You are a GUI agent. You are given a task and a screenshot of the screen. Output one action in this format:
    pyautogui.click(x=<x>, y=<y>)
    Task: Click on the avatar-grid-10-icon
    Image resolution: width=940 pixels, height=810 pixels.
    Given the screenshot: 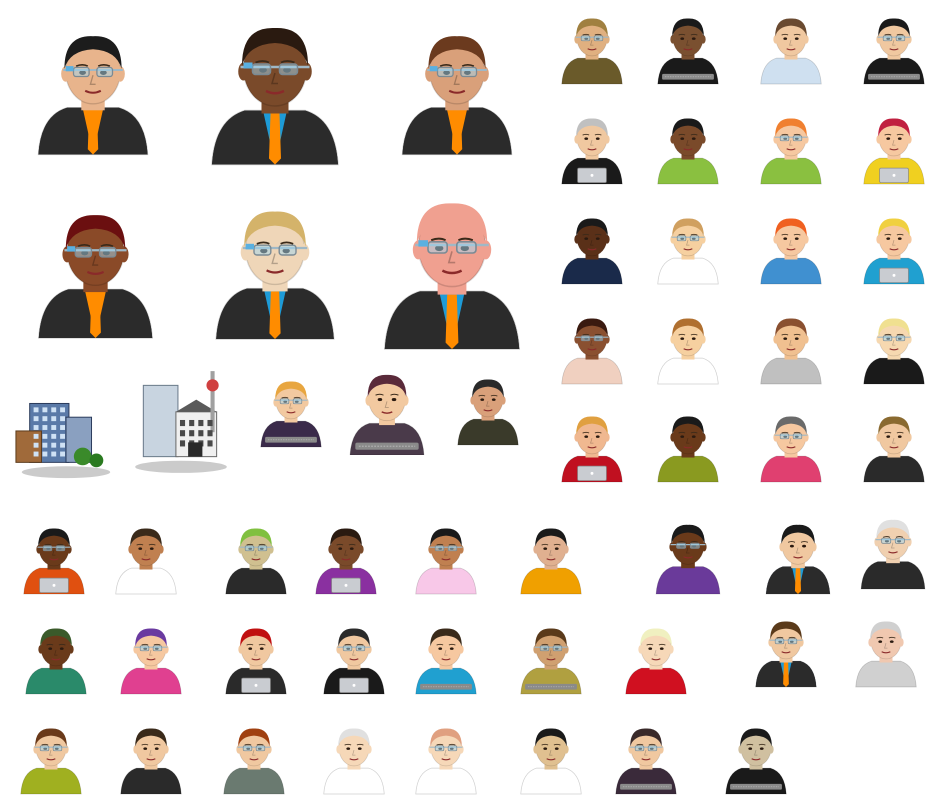 What is the action you would take?
    pyautogui.click(x=688, y=248)
    